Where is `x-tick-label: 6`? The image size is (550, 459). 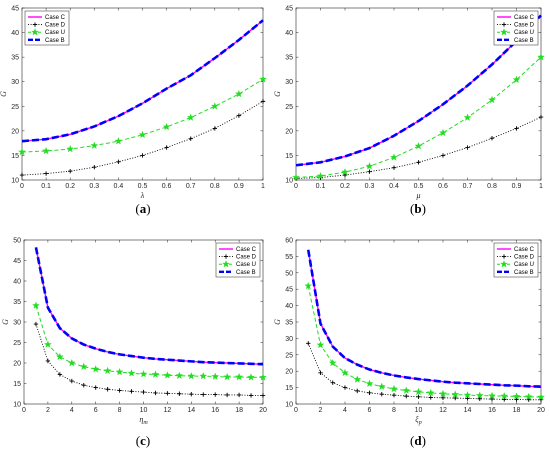
x-tick-label: 6 is located at coordinates (96, 410).